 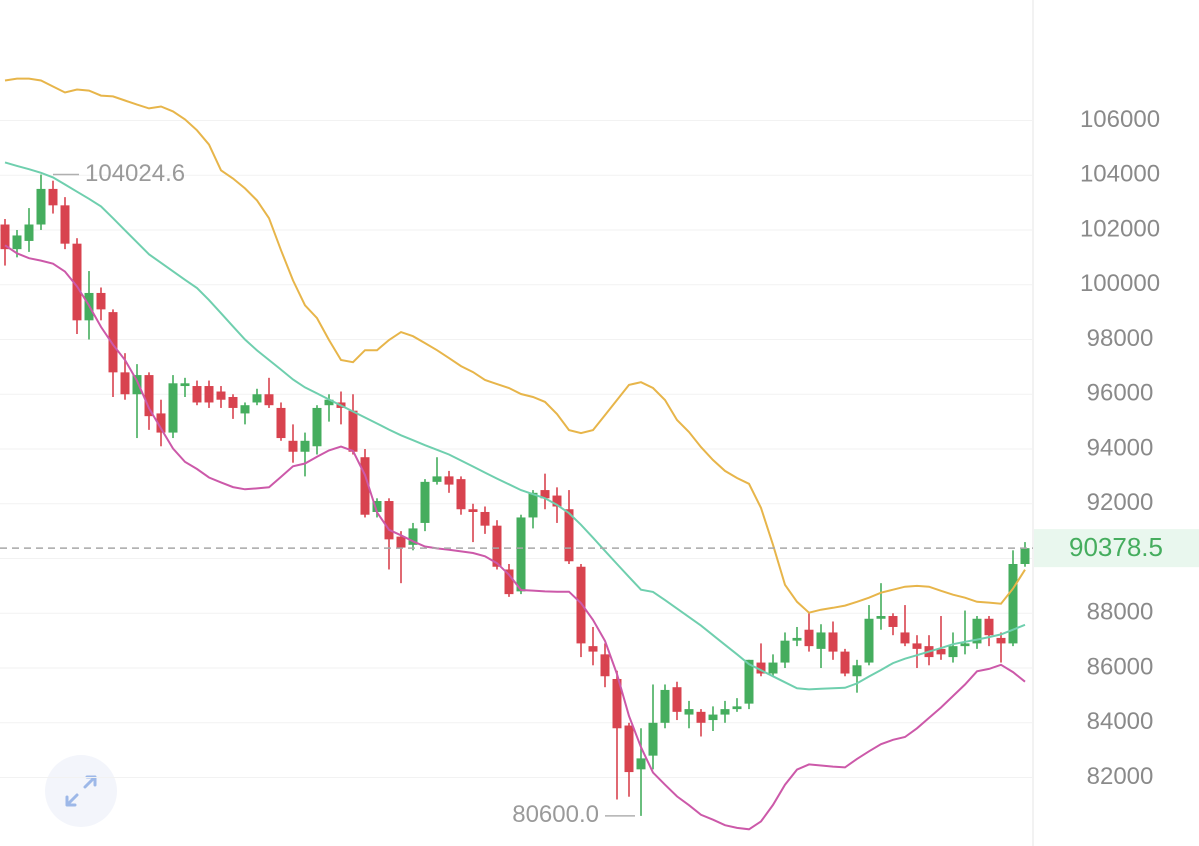 I want to click on expand-bg, so click(x=81, y=791).